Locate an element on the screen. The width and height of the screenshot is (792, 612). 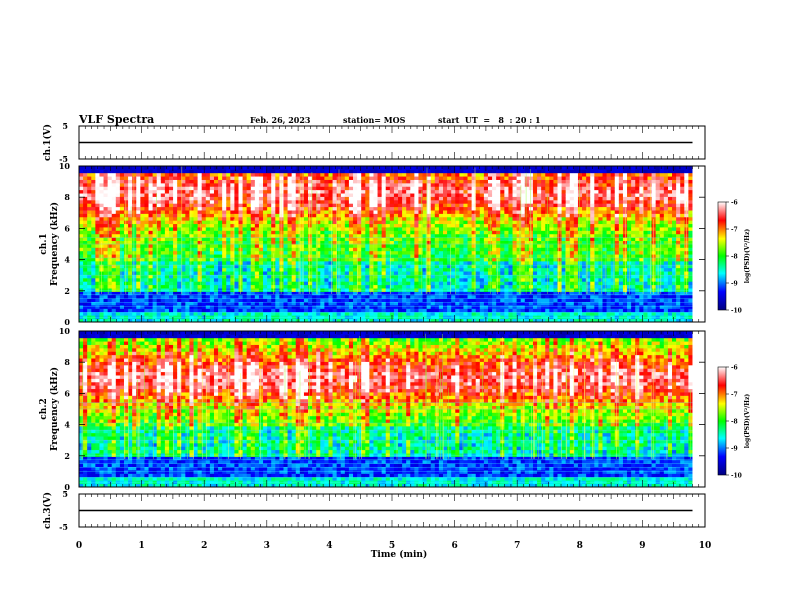
date-label: Feb. 26, 2023 is located at coordinates (280, 120).